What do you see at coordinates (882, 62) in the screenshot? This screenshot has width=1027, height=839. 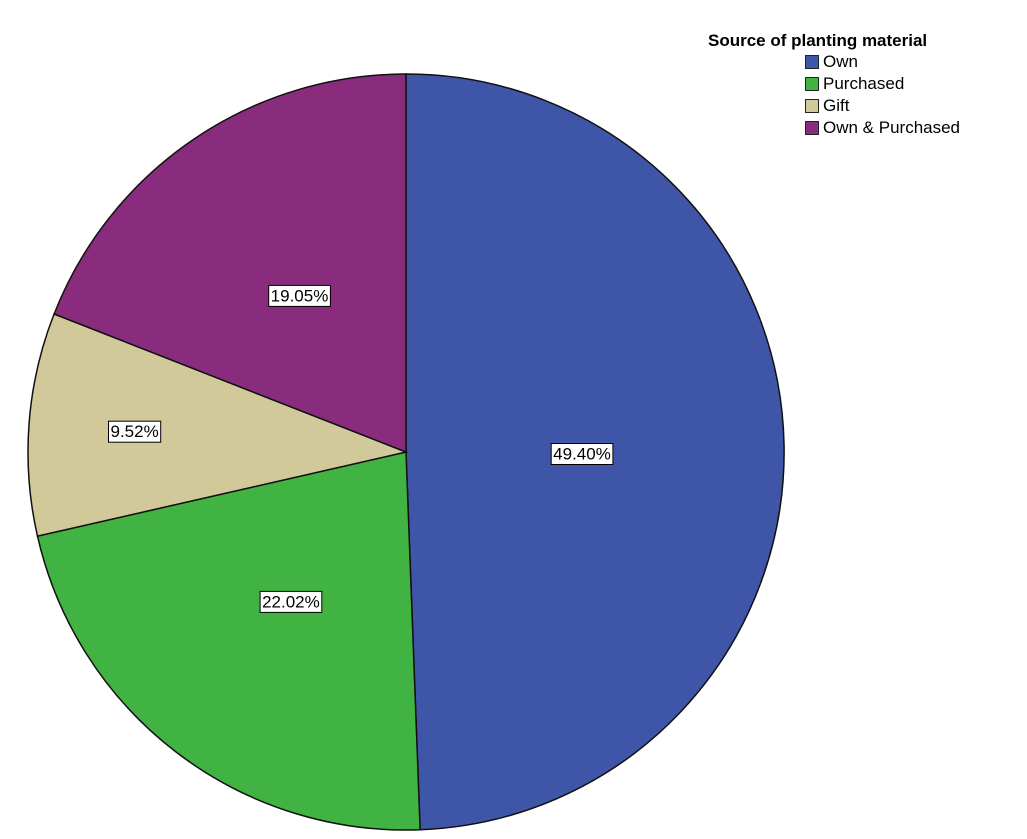 I see `legend-item-own: Own` at bounding box center [882, 62].